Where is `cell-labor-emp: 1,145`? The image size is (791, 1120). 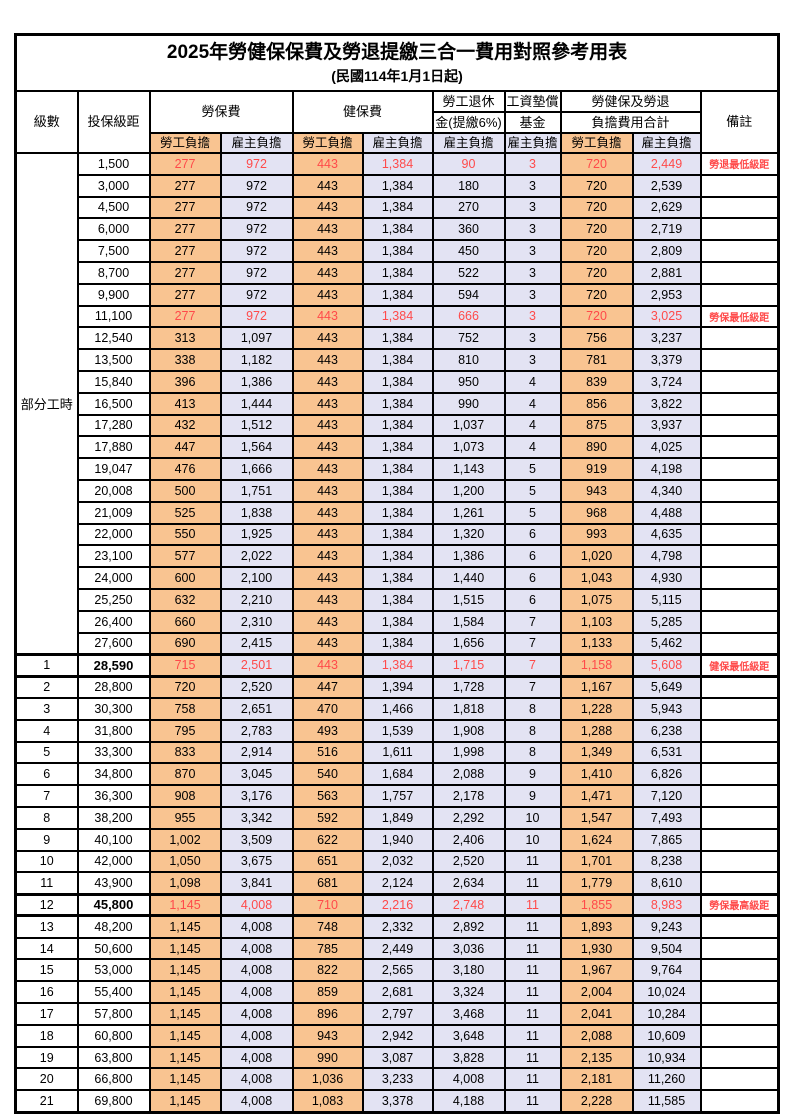
cell-labor-emp: 1,145 is located at coordinates (185, 1079).